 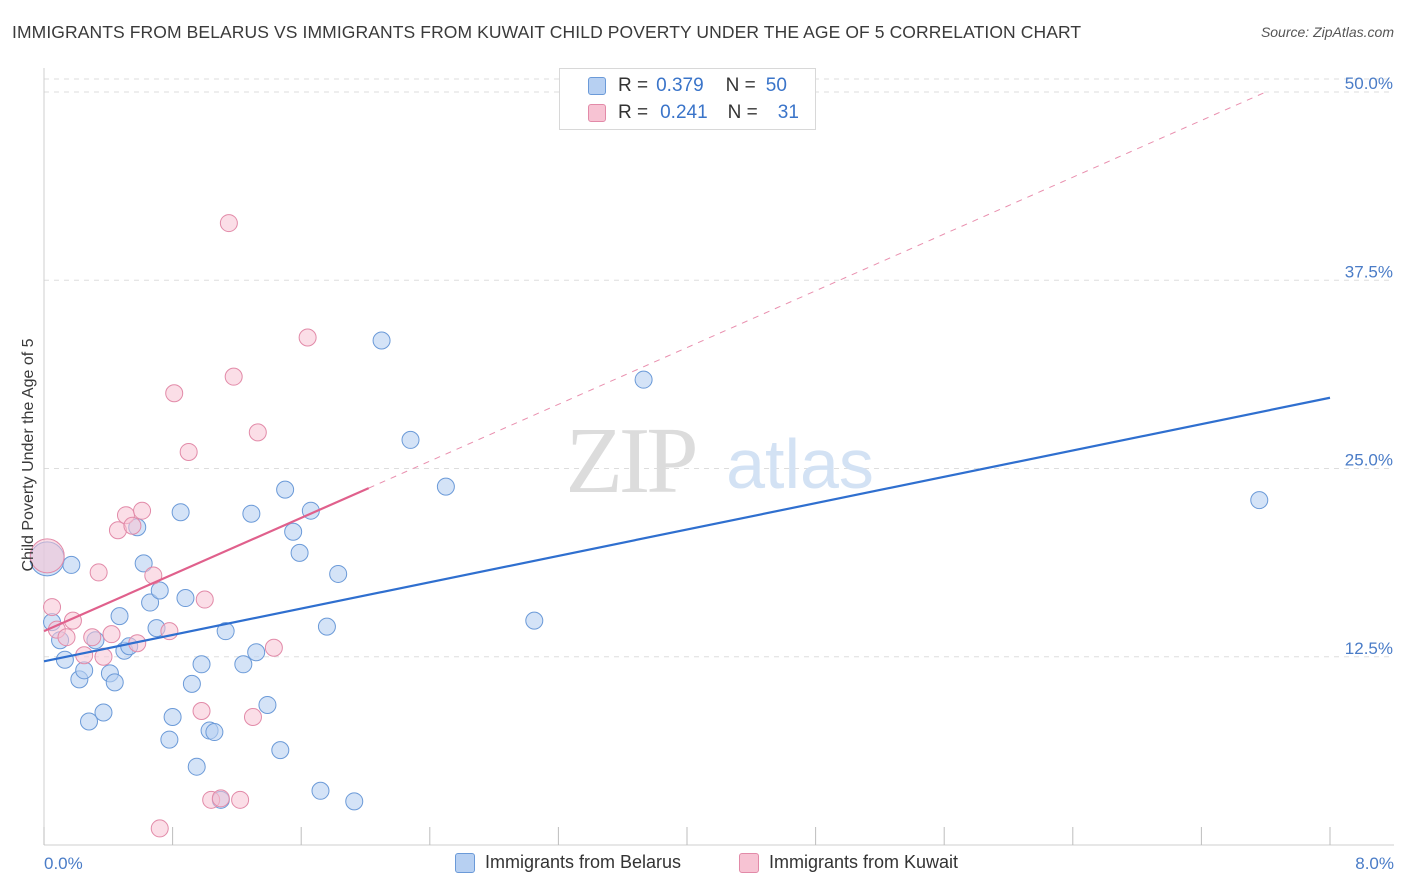 What do you see at coordinates (788, 112) in the screenshot?
I see `legend-n-value: 31` at bounding box center [788, 112].